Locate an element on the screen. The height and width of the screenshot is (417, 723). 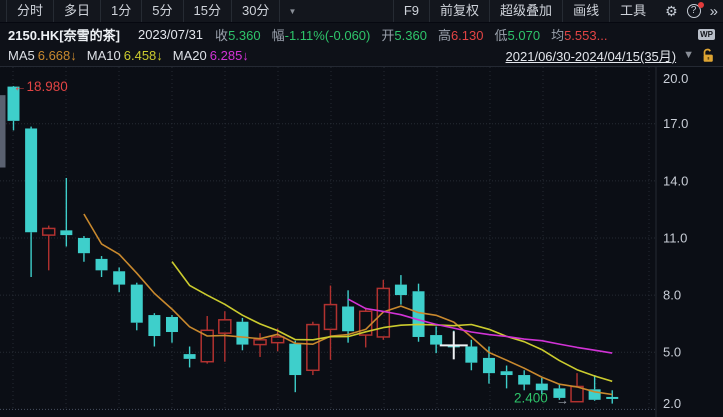
symbol-name: 2150.HK[奈雪的茶] is located at coordinates (64, 35).